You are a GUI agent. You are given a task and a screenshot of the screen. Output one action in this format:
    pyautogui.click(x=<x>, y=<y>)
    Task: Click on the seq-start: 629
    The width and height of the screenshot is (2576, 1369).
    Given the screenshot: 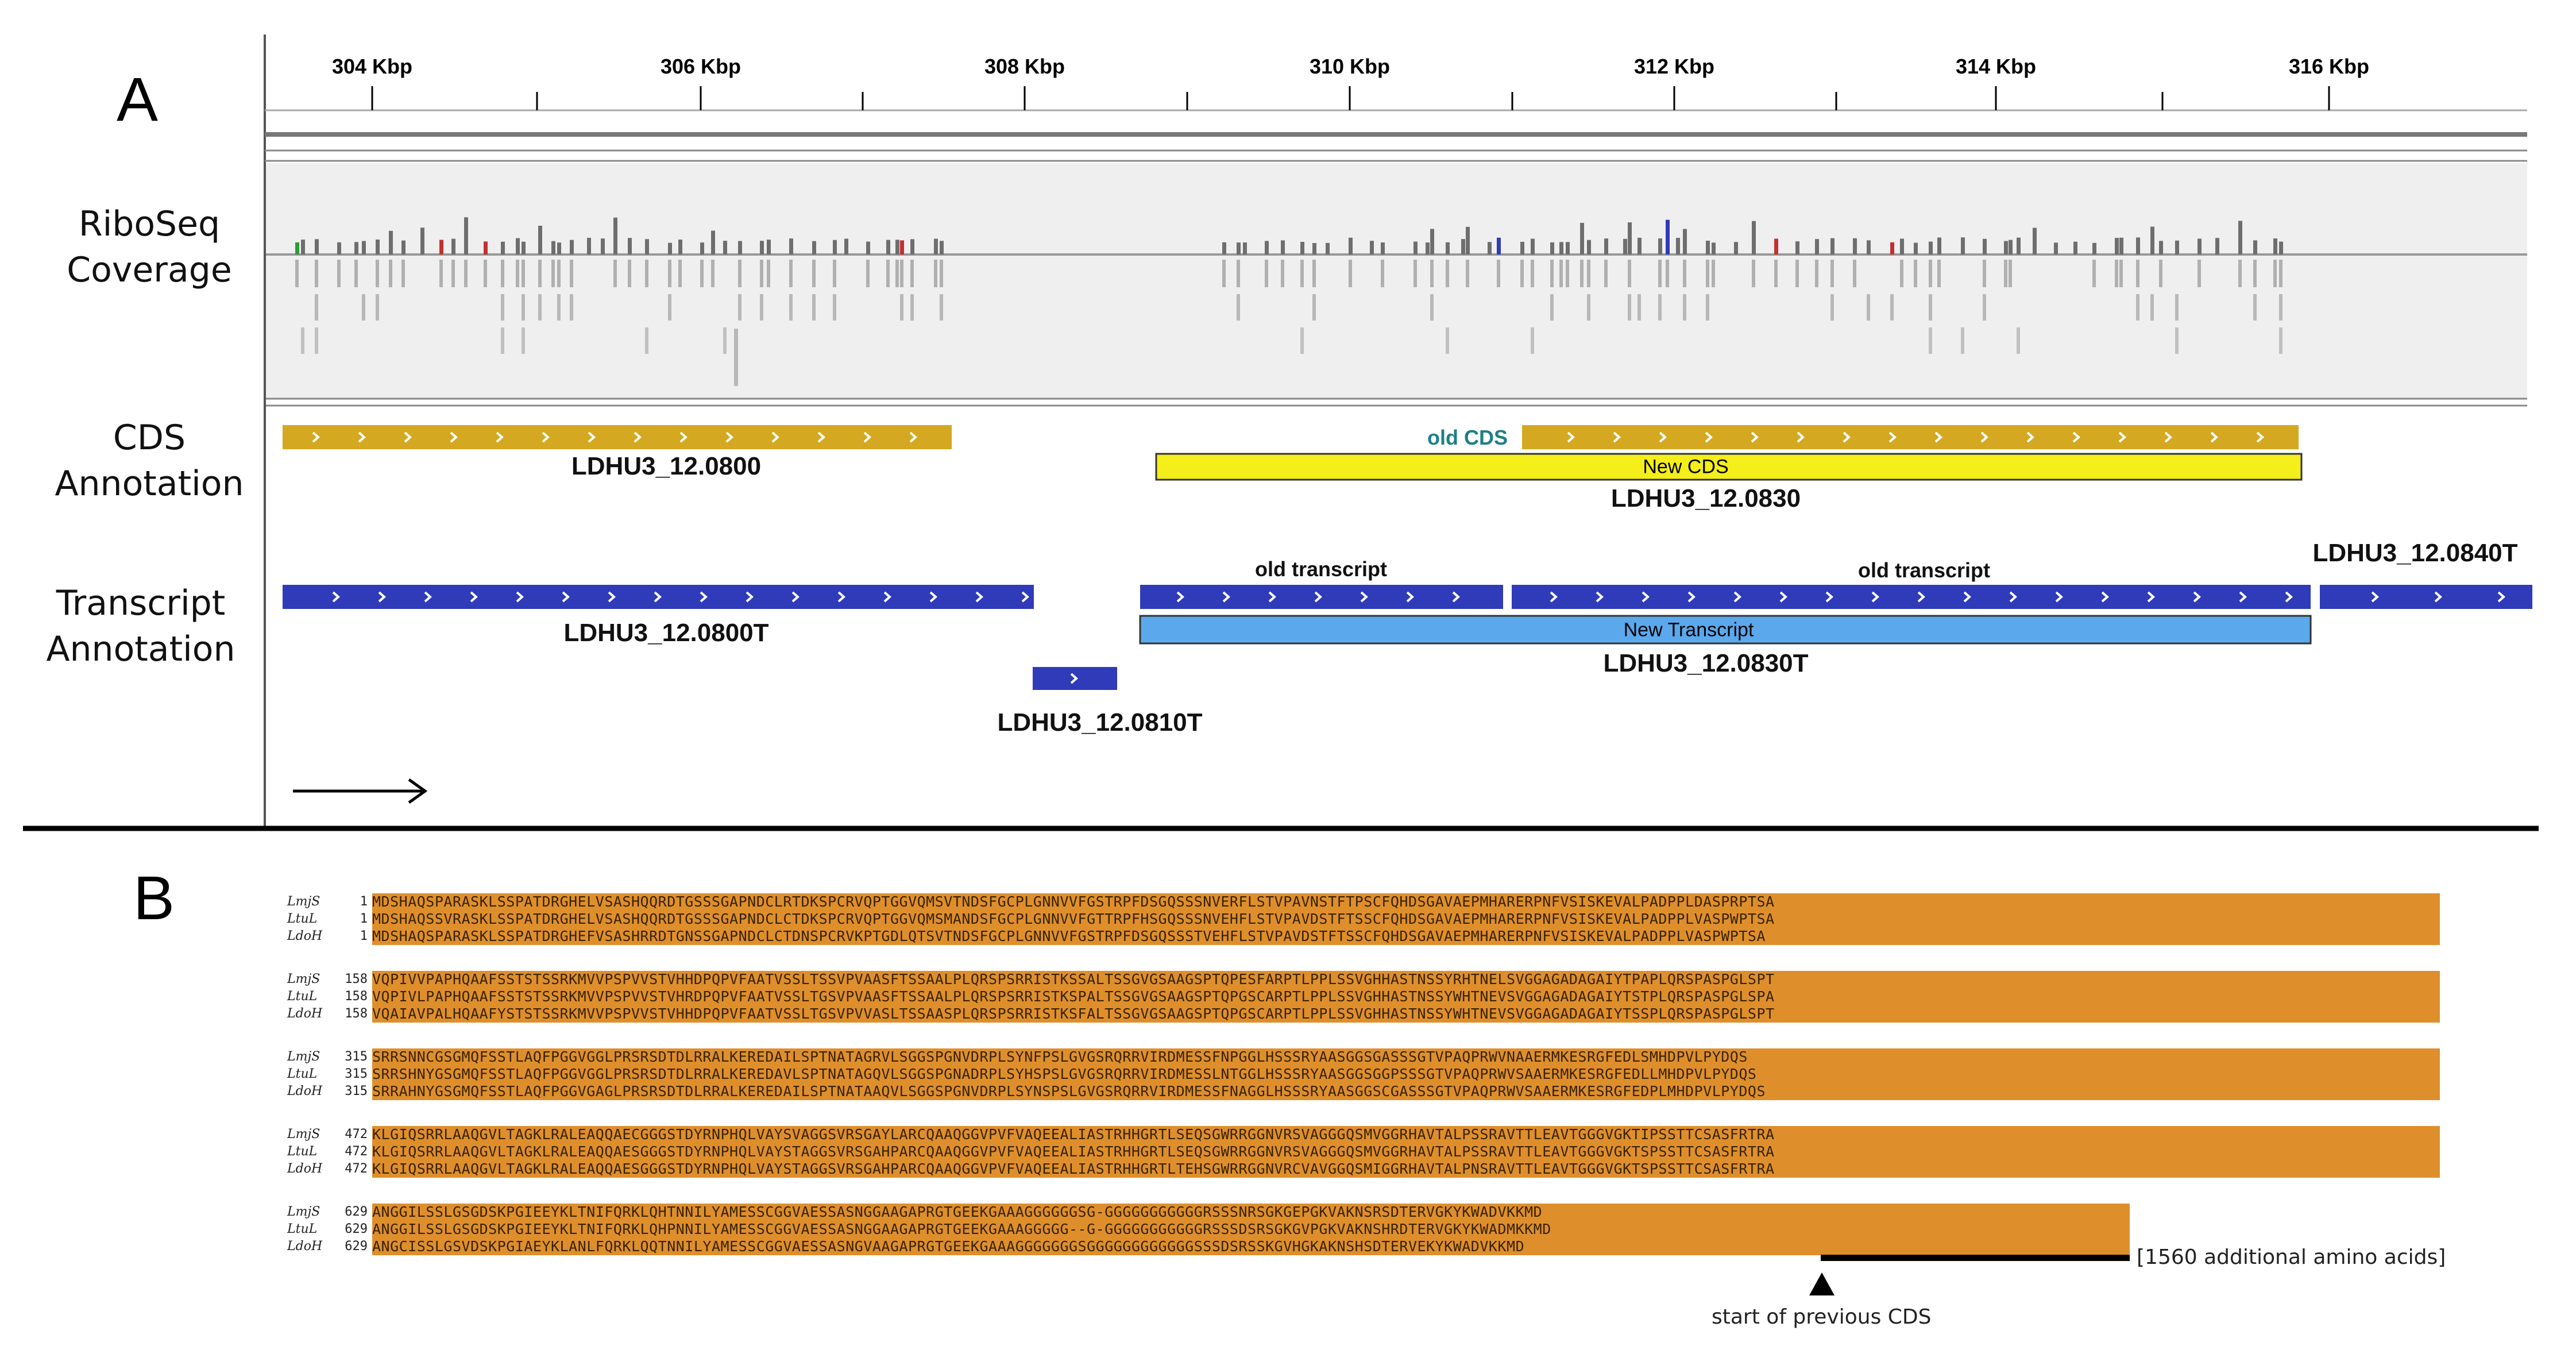 What is the action you would take?
    pyautogui.click(x=356, y=1212)
    